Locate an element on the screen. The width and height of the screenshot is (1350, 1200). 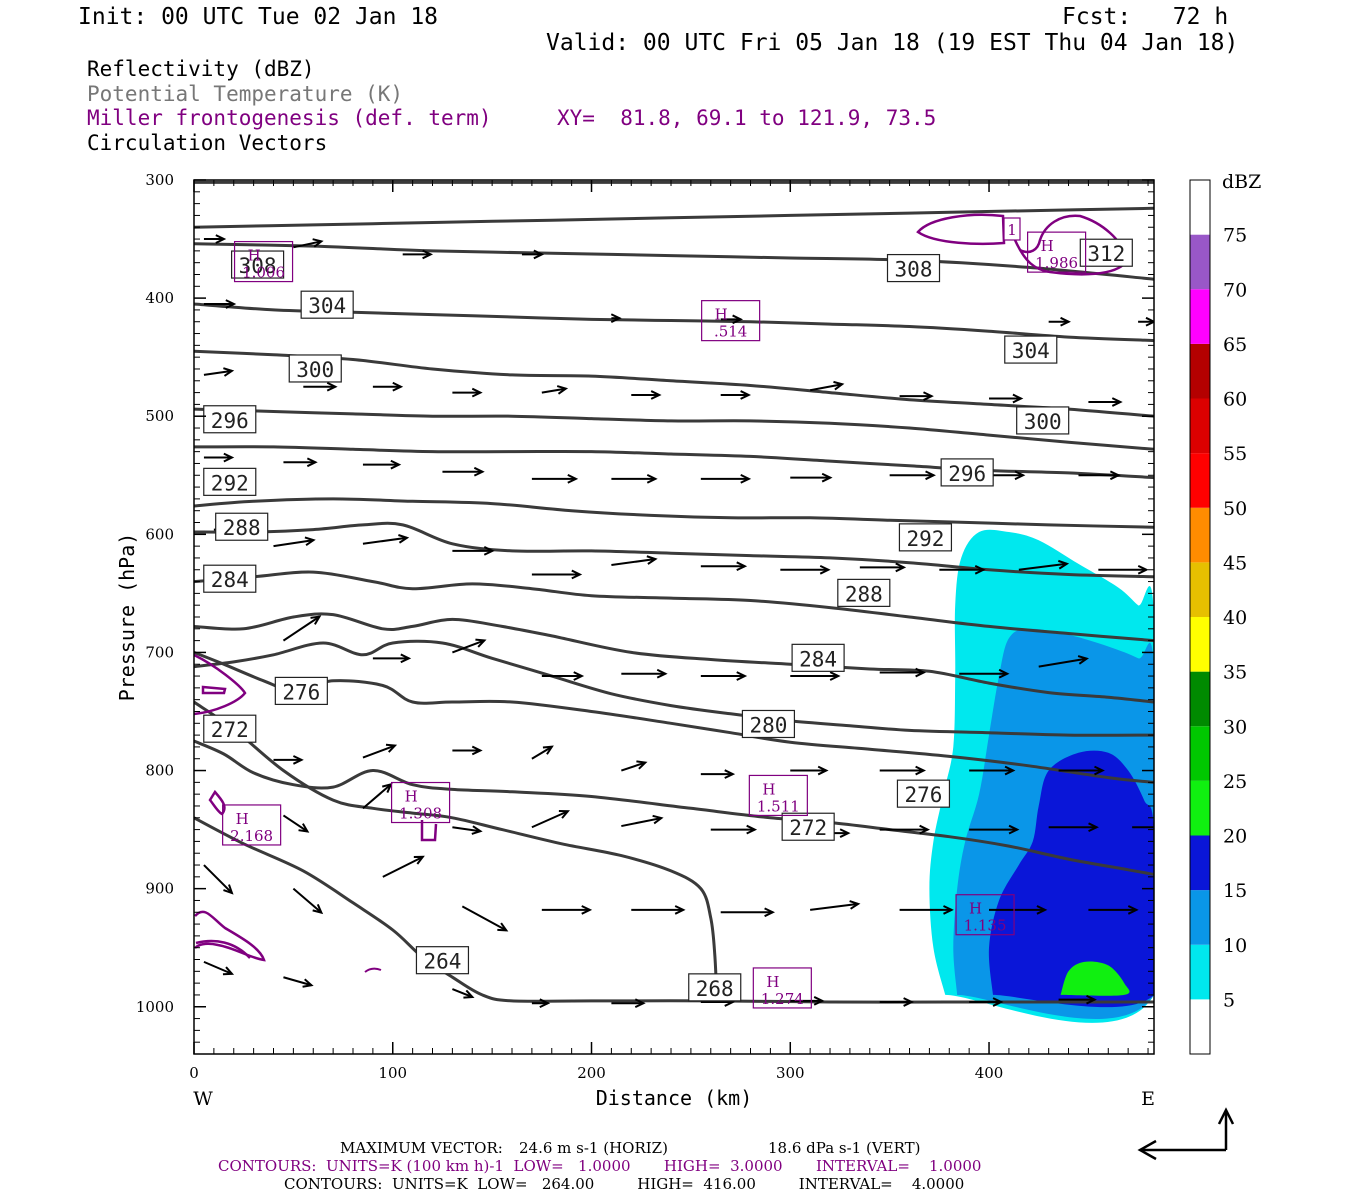
theta-label-text: 268 is located at coordinates (715, 989).